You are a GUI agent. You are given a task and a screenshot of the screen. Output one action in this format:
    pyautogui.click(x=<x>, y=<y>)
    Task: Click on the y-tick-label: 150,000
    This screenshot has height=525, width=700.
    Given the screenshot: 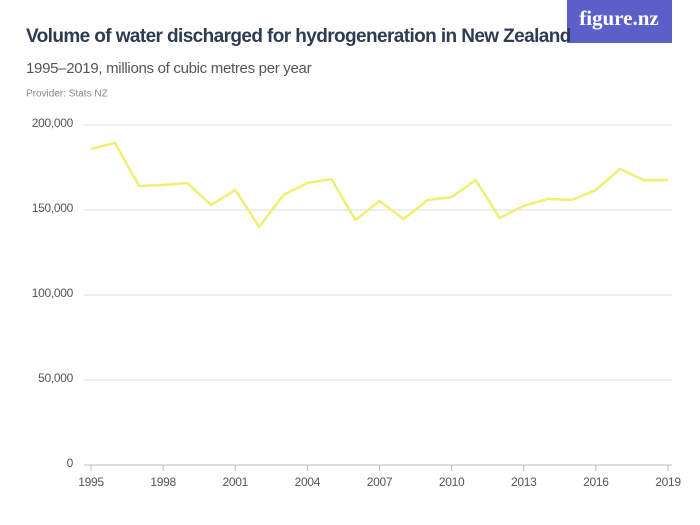 What is the action you would take?
    pyautogui.click(x=53, y=208)
    